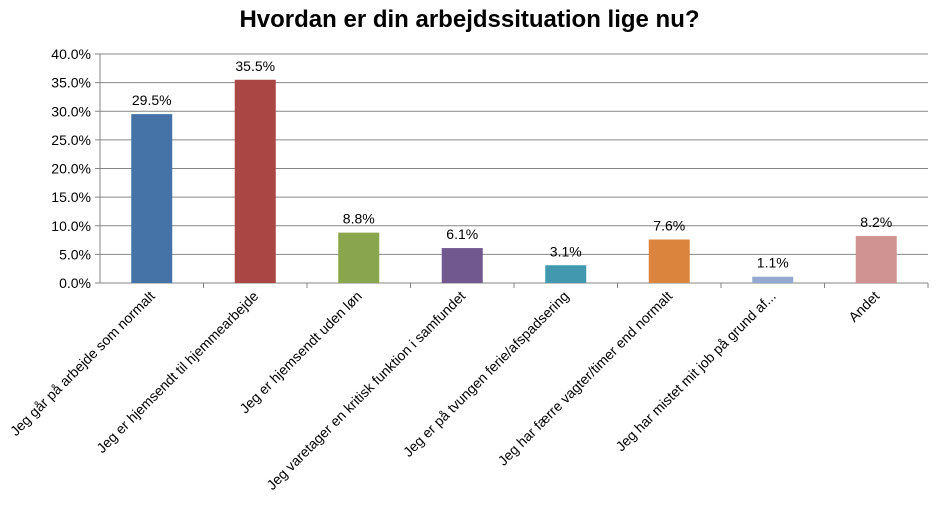  Describe the element at coordinates (71, 54) in the screenshot. I see `y-tick-label: 40.0%` at that location.